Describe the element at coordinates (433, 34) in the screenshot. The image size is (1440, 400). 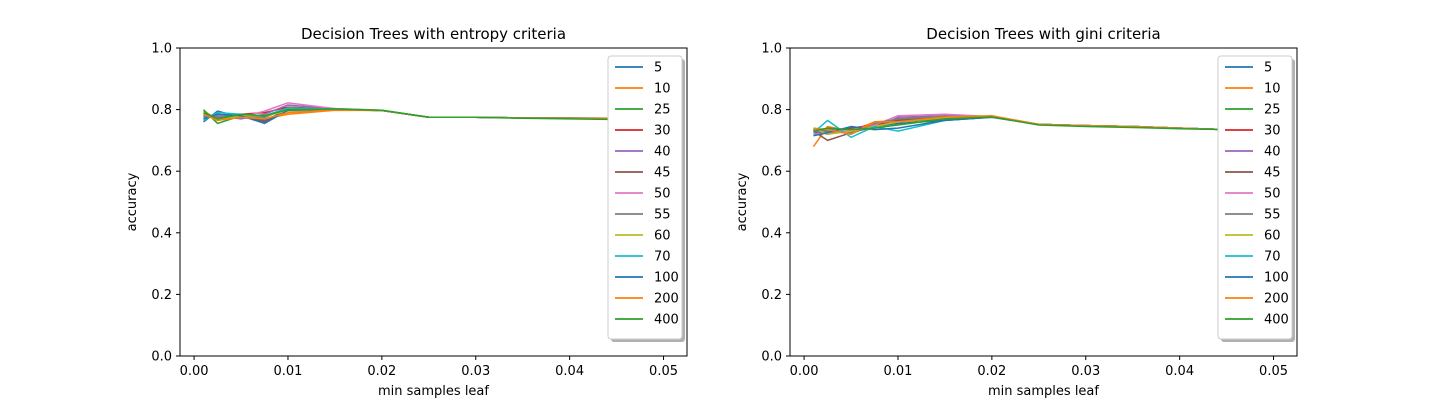
I see `chart-title: Decision Trees with entropy criteria` at that location.